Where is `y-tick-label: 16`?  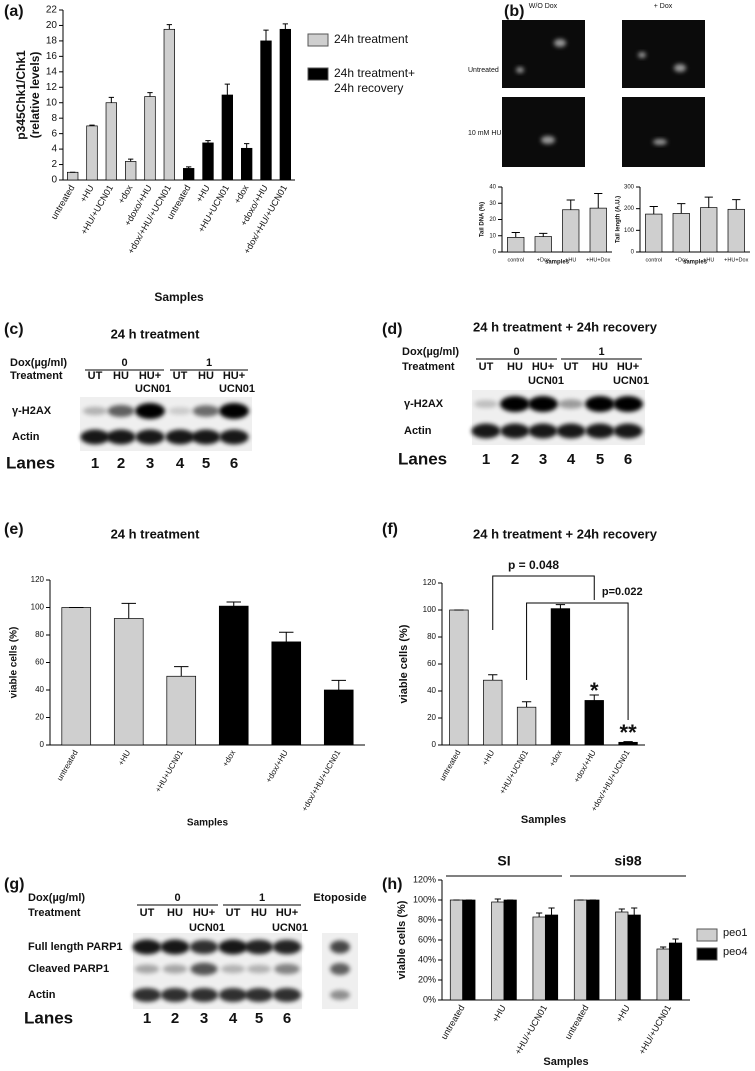
y-tick-label: 16 is located at coordinates (52, 56).